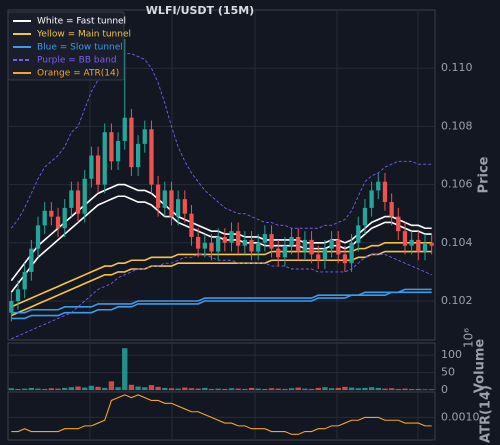 Image resolution: width=500 pixels, height=445 pixels. What do you see at coordinates (221, 416) in the screenshot?
I see `atr-panel` at bounding box center [221, 416].